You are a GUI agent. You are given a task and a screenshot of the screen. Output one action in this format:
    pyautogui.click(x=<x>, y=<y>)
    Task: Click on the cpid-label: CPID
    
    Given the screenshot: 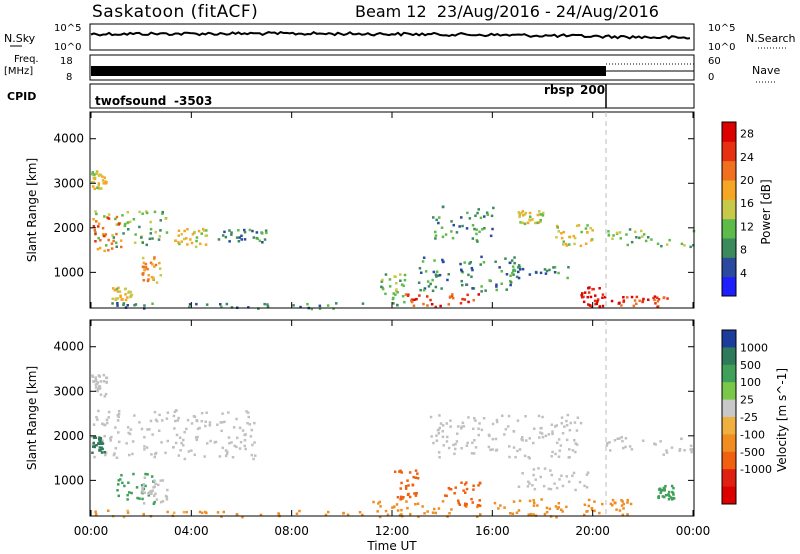 What is the action you would take?
    pyautogui.click(x=21, y=96)
    